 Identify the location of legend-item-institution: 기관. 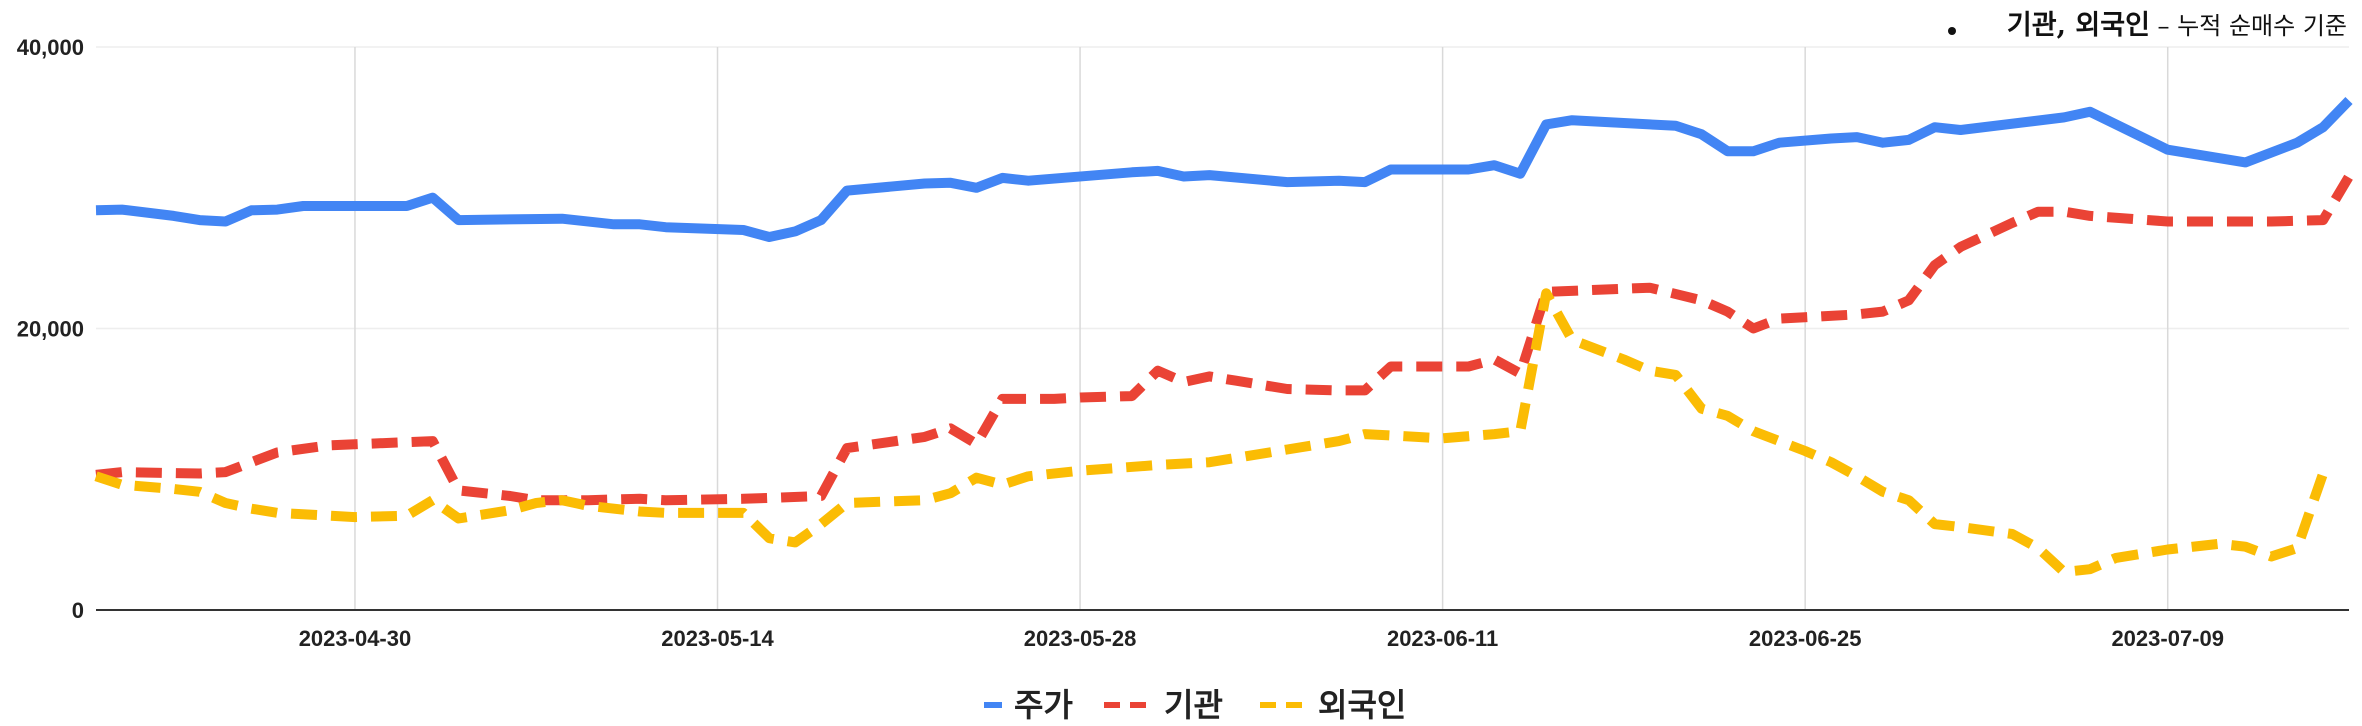
(1163, 705).